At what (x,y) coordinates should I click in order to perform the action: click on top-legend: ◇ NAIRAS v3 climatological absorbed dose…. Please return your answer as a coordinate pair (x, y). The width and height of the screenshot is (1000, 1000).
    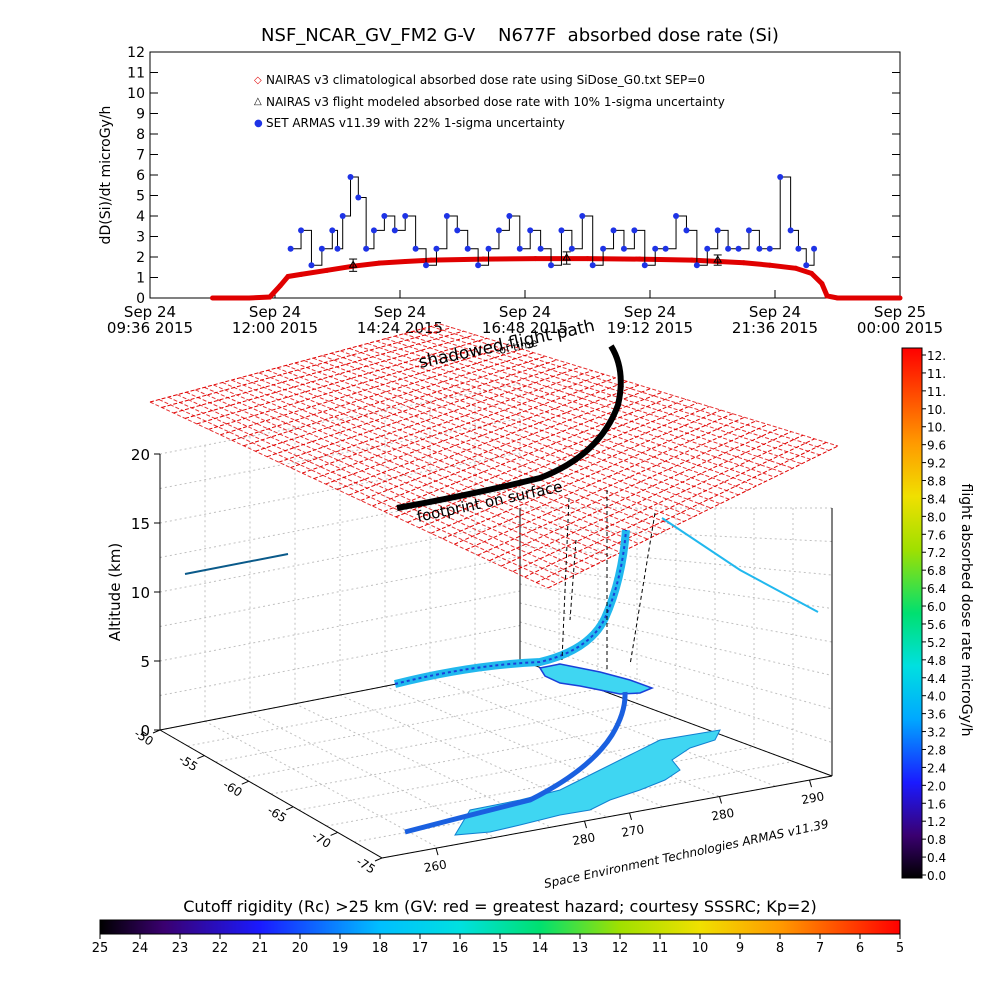
    Looking at the image, I should click on (489, 101).